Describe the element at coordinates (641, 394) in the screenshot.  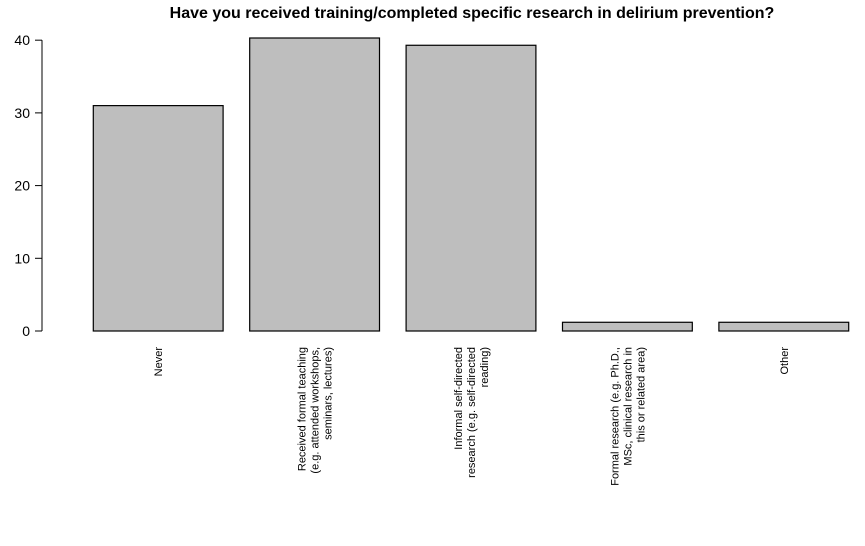
I see `x-tick-label-line: this or related area)` at that location.